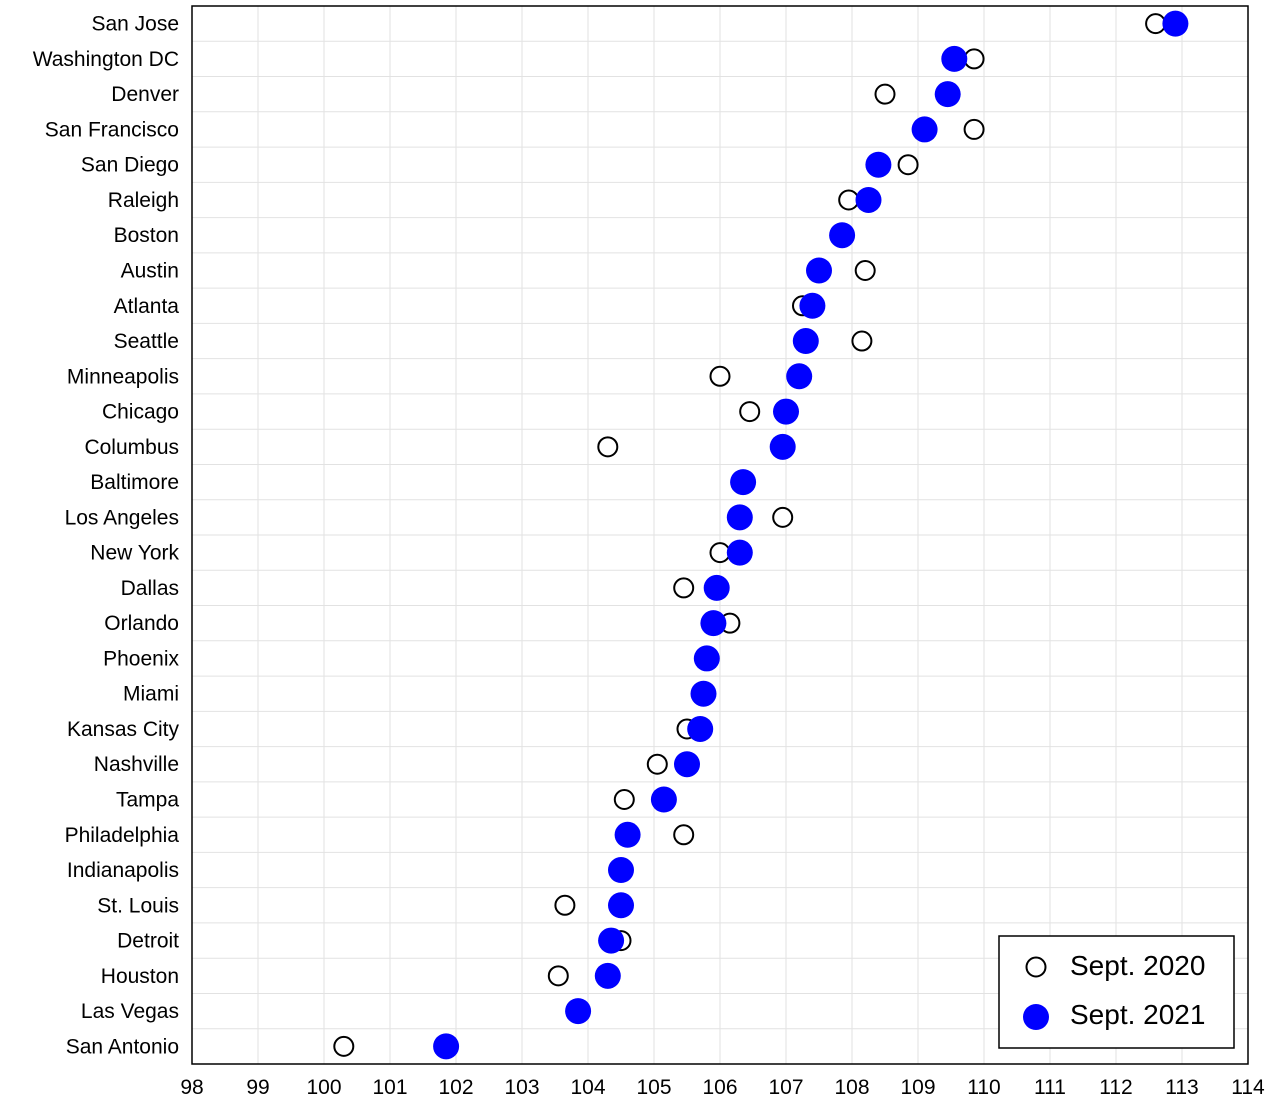 This screenshot has width=1283, height=1105. Describe the element at coordinates (521, 1087) in the screenshot. I see `x-tick-label: 103` at that location.